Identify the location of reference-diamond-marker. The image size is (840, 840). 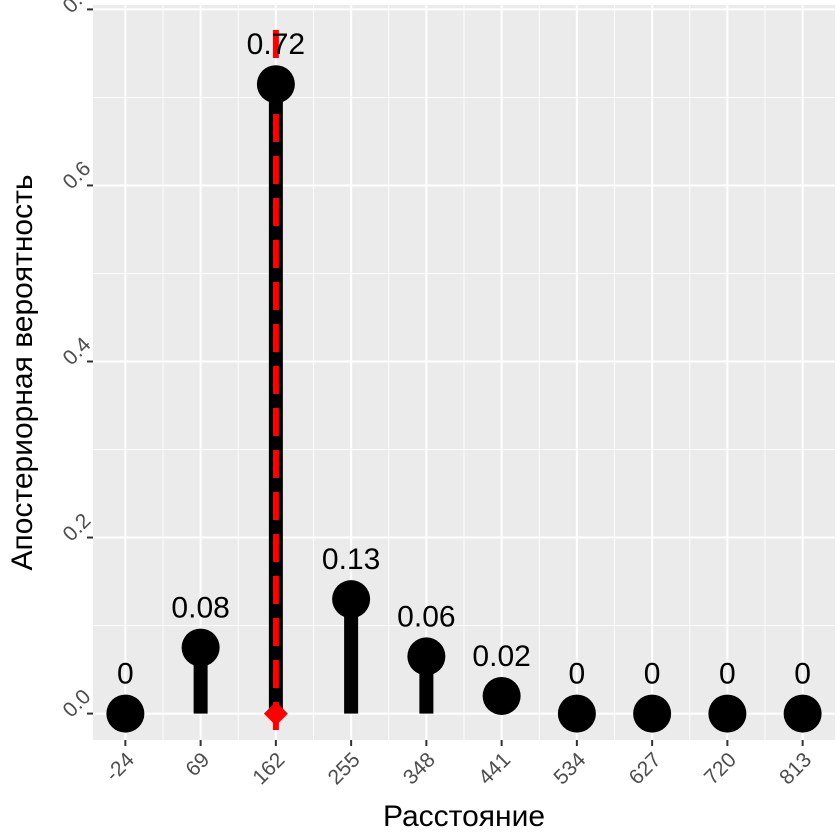
(275, 713).